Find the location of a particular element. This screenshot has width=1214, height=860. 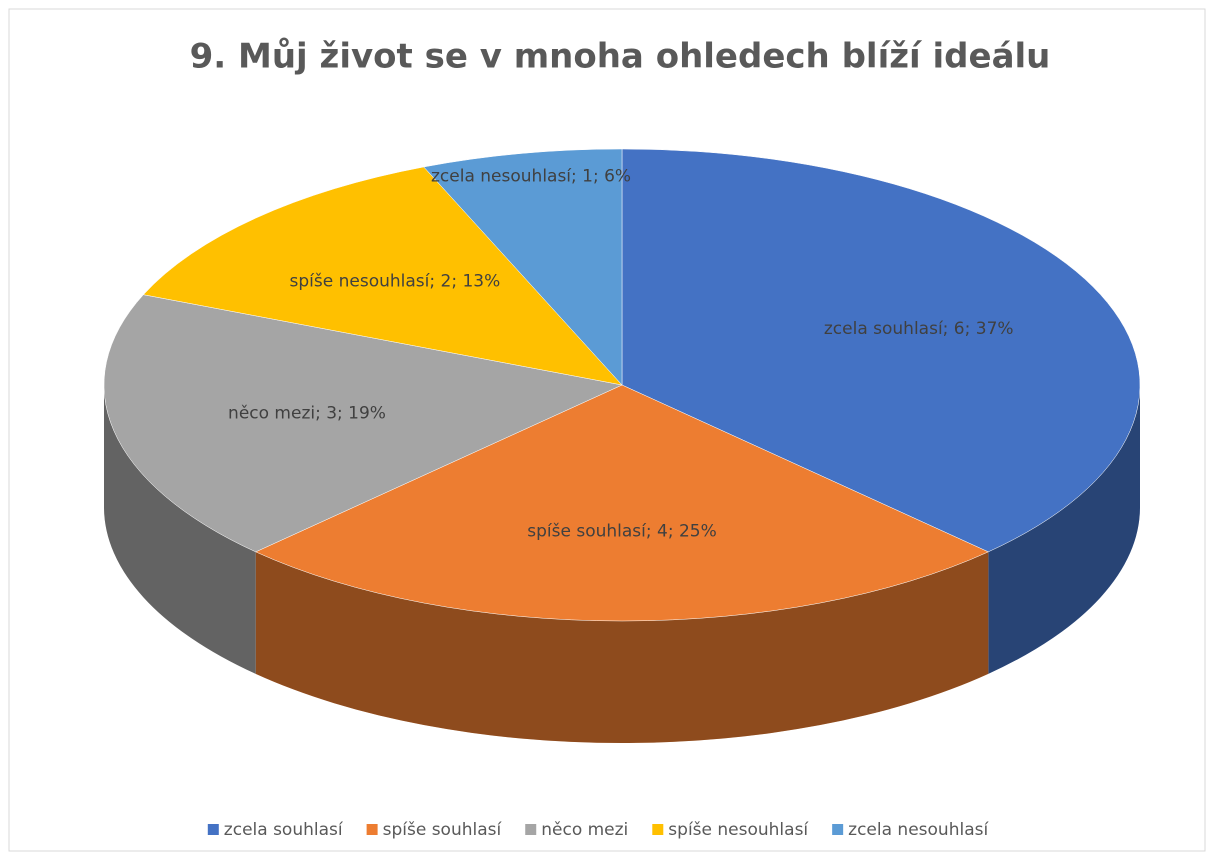

legend-label: zcela nesouhlasí is located at coordinates (918, 830).